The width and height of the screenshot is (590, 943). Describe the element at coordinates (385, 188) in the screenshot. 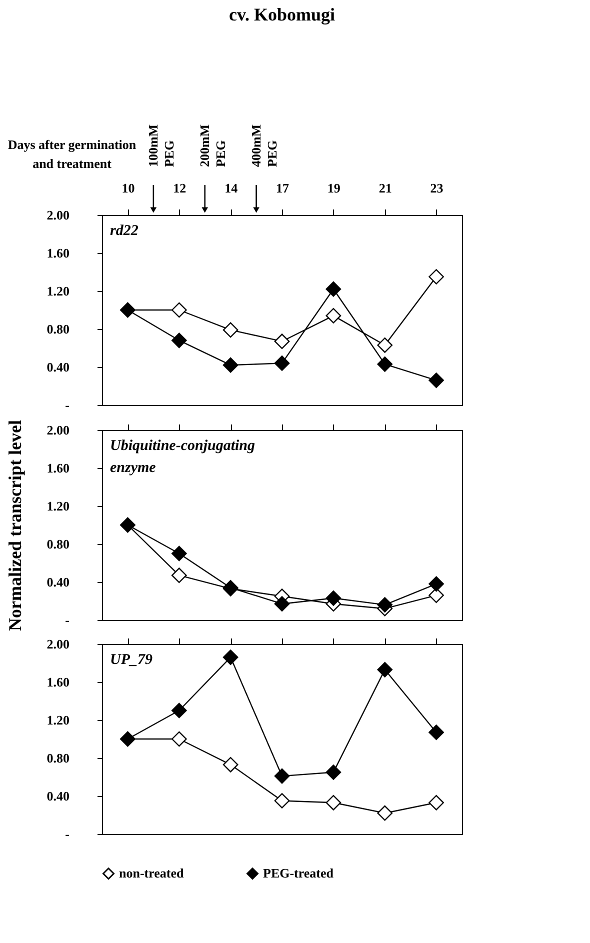

I see `x-tick-label: 21` at that location.